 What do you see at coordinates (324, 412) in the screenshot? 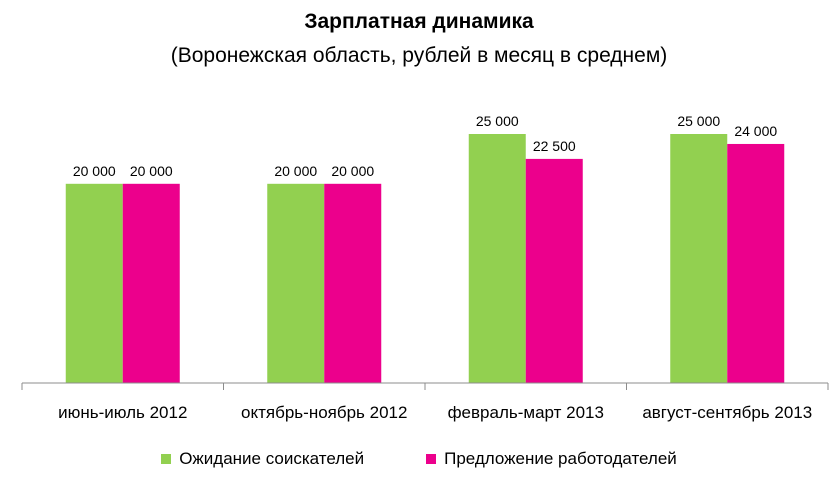
I see `category-label: октябрь-ноябрь 2012` at bounding box center [324, 412].